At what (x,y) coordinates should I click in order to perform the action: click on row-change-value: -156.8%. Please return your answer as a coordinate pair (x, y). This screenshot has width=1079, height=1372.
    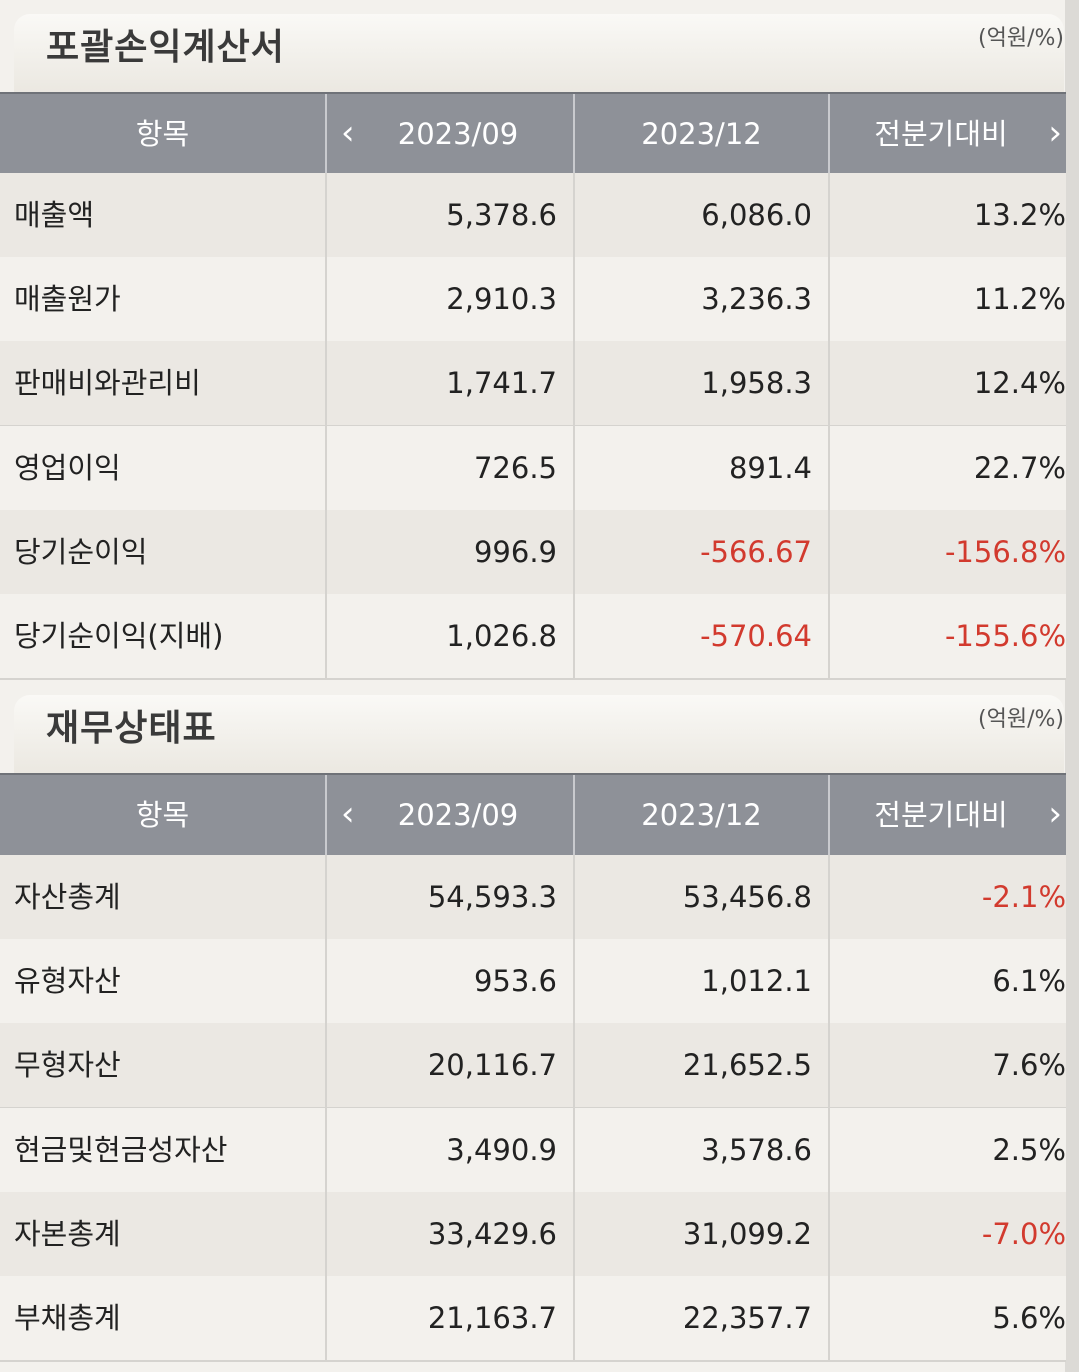
    Looking at the image, I should click on (947, 551).